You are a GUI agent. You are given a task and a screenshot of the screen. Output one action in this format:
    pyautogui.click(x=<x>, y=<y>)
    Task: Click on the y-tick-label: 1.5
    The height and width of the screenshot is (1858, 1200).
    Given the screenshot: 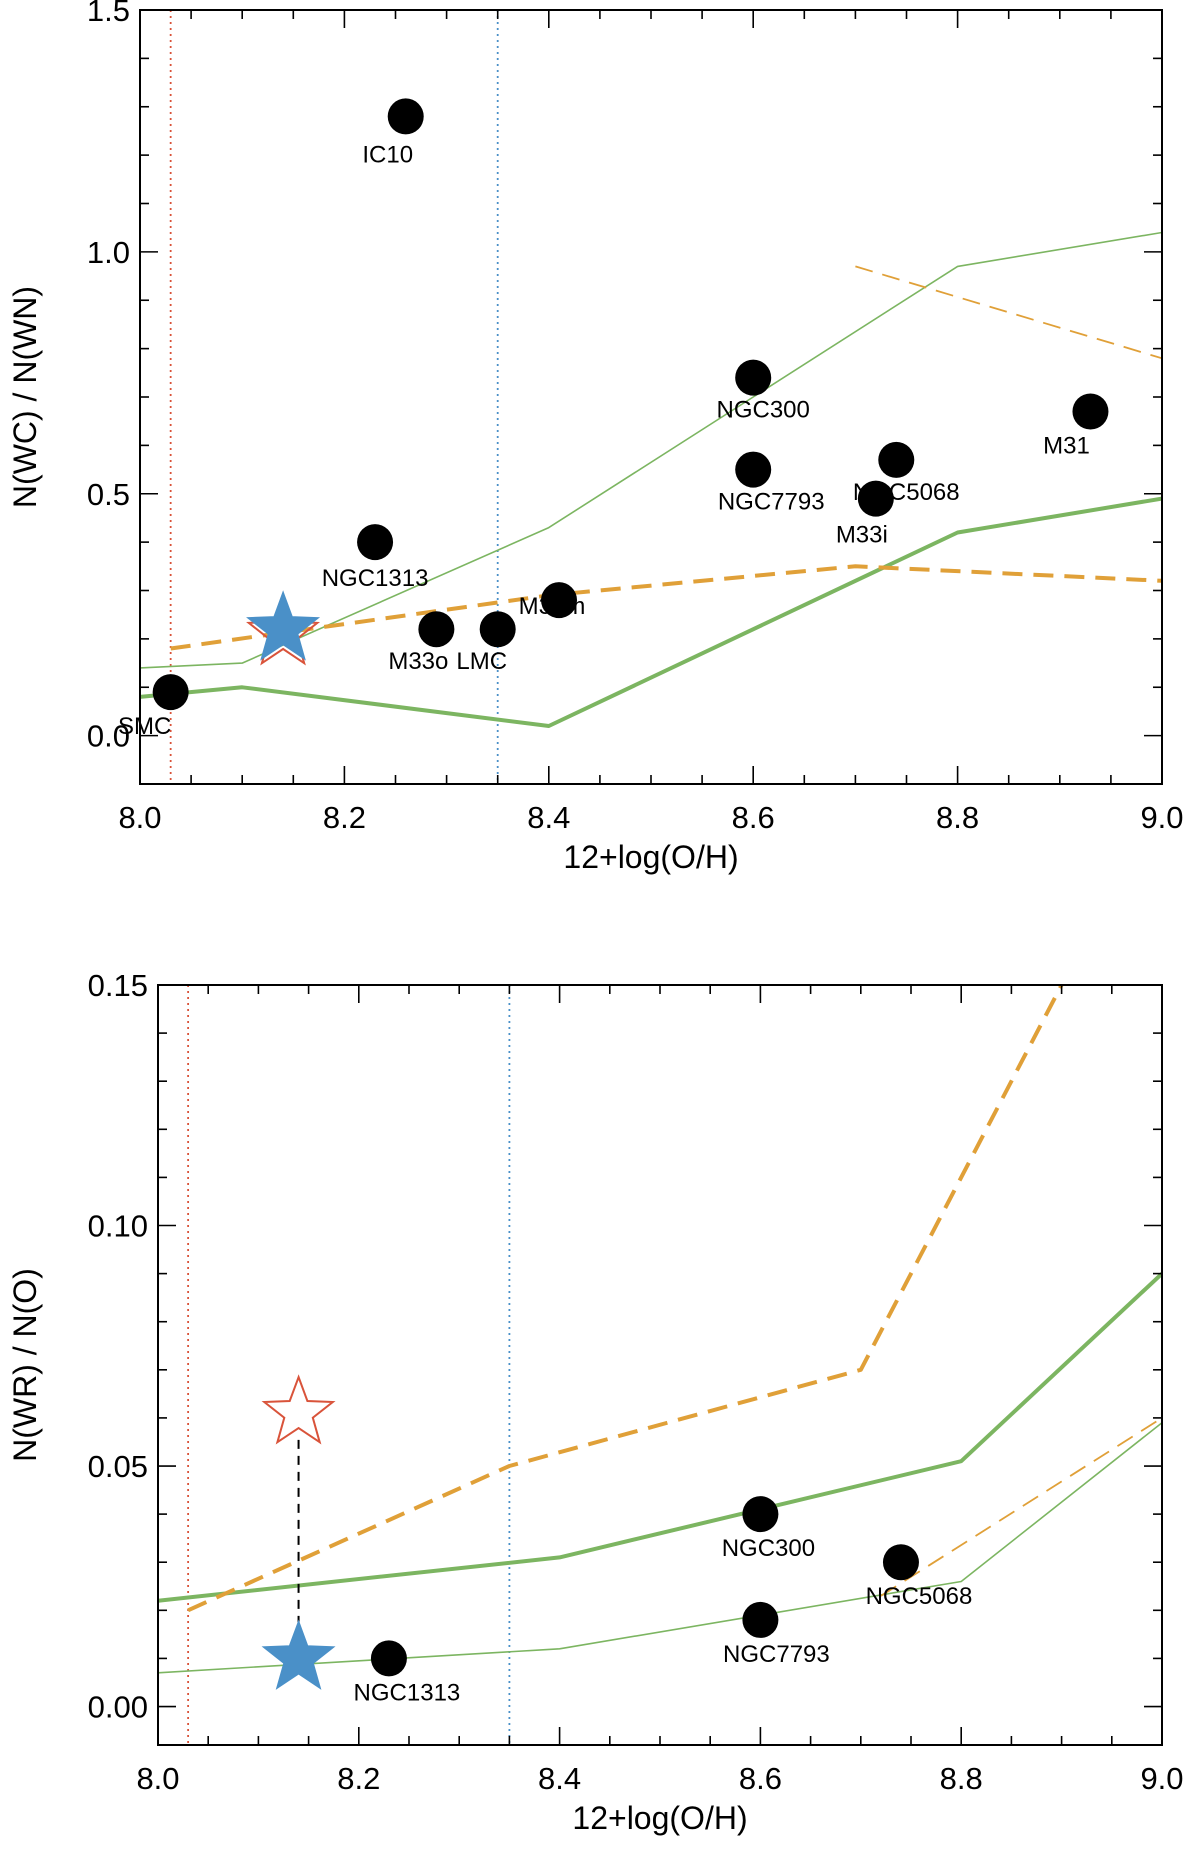 What is the action you would take?
    pyautogui.click(x=108, y=14)
    